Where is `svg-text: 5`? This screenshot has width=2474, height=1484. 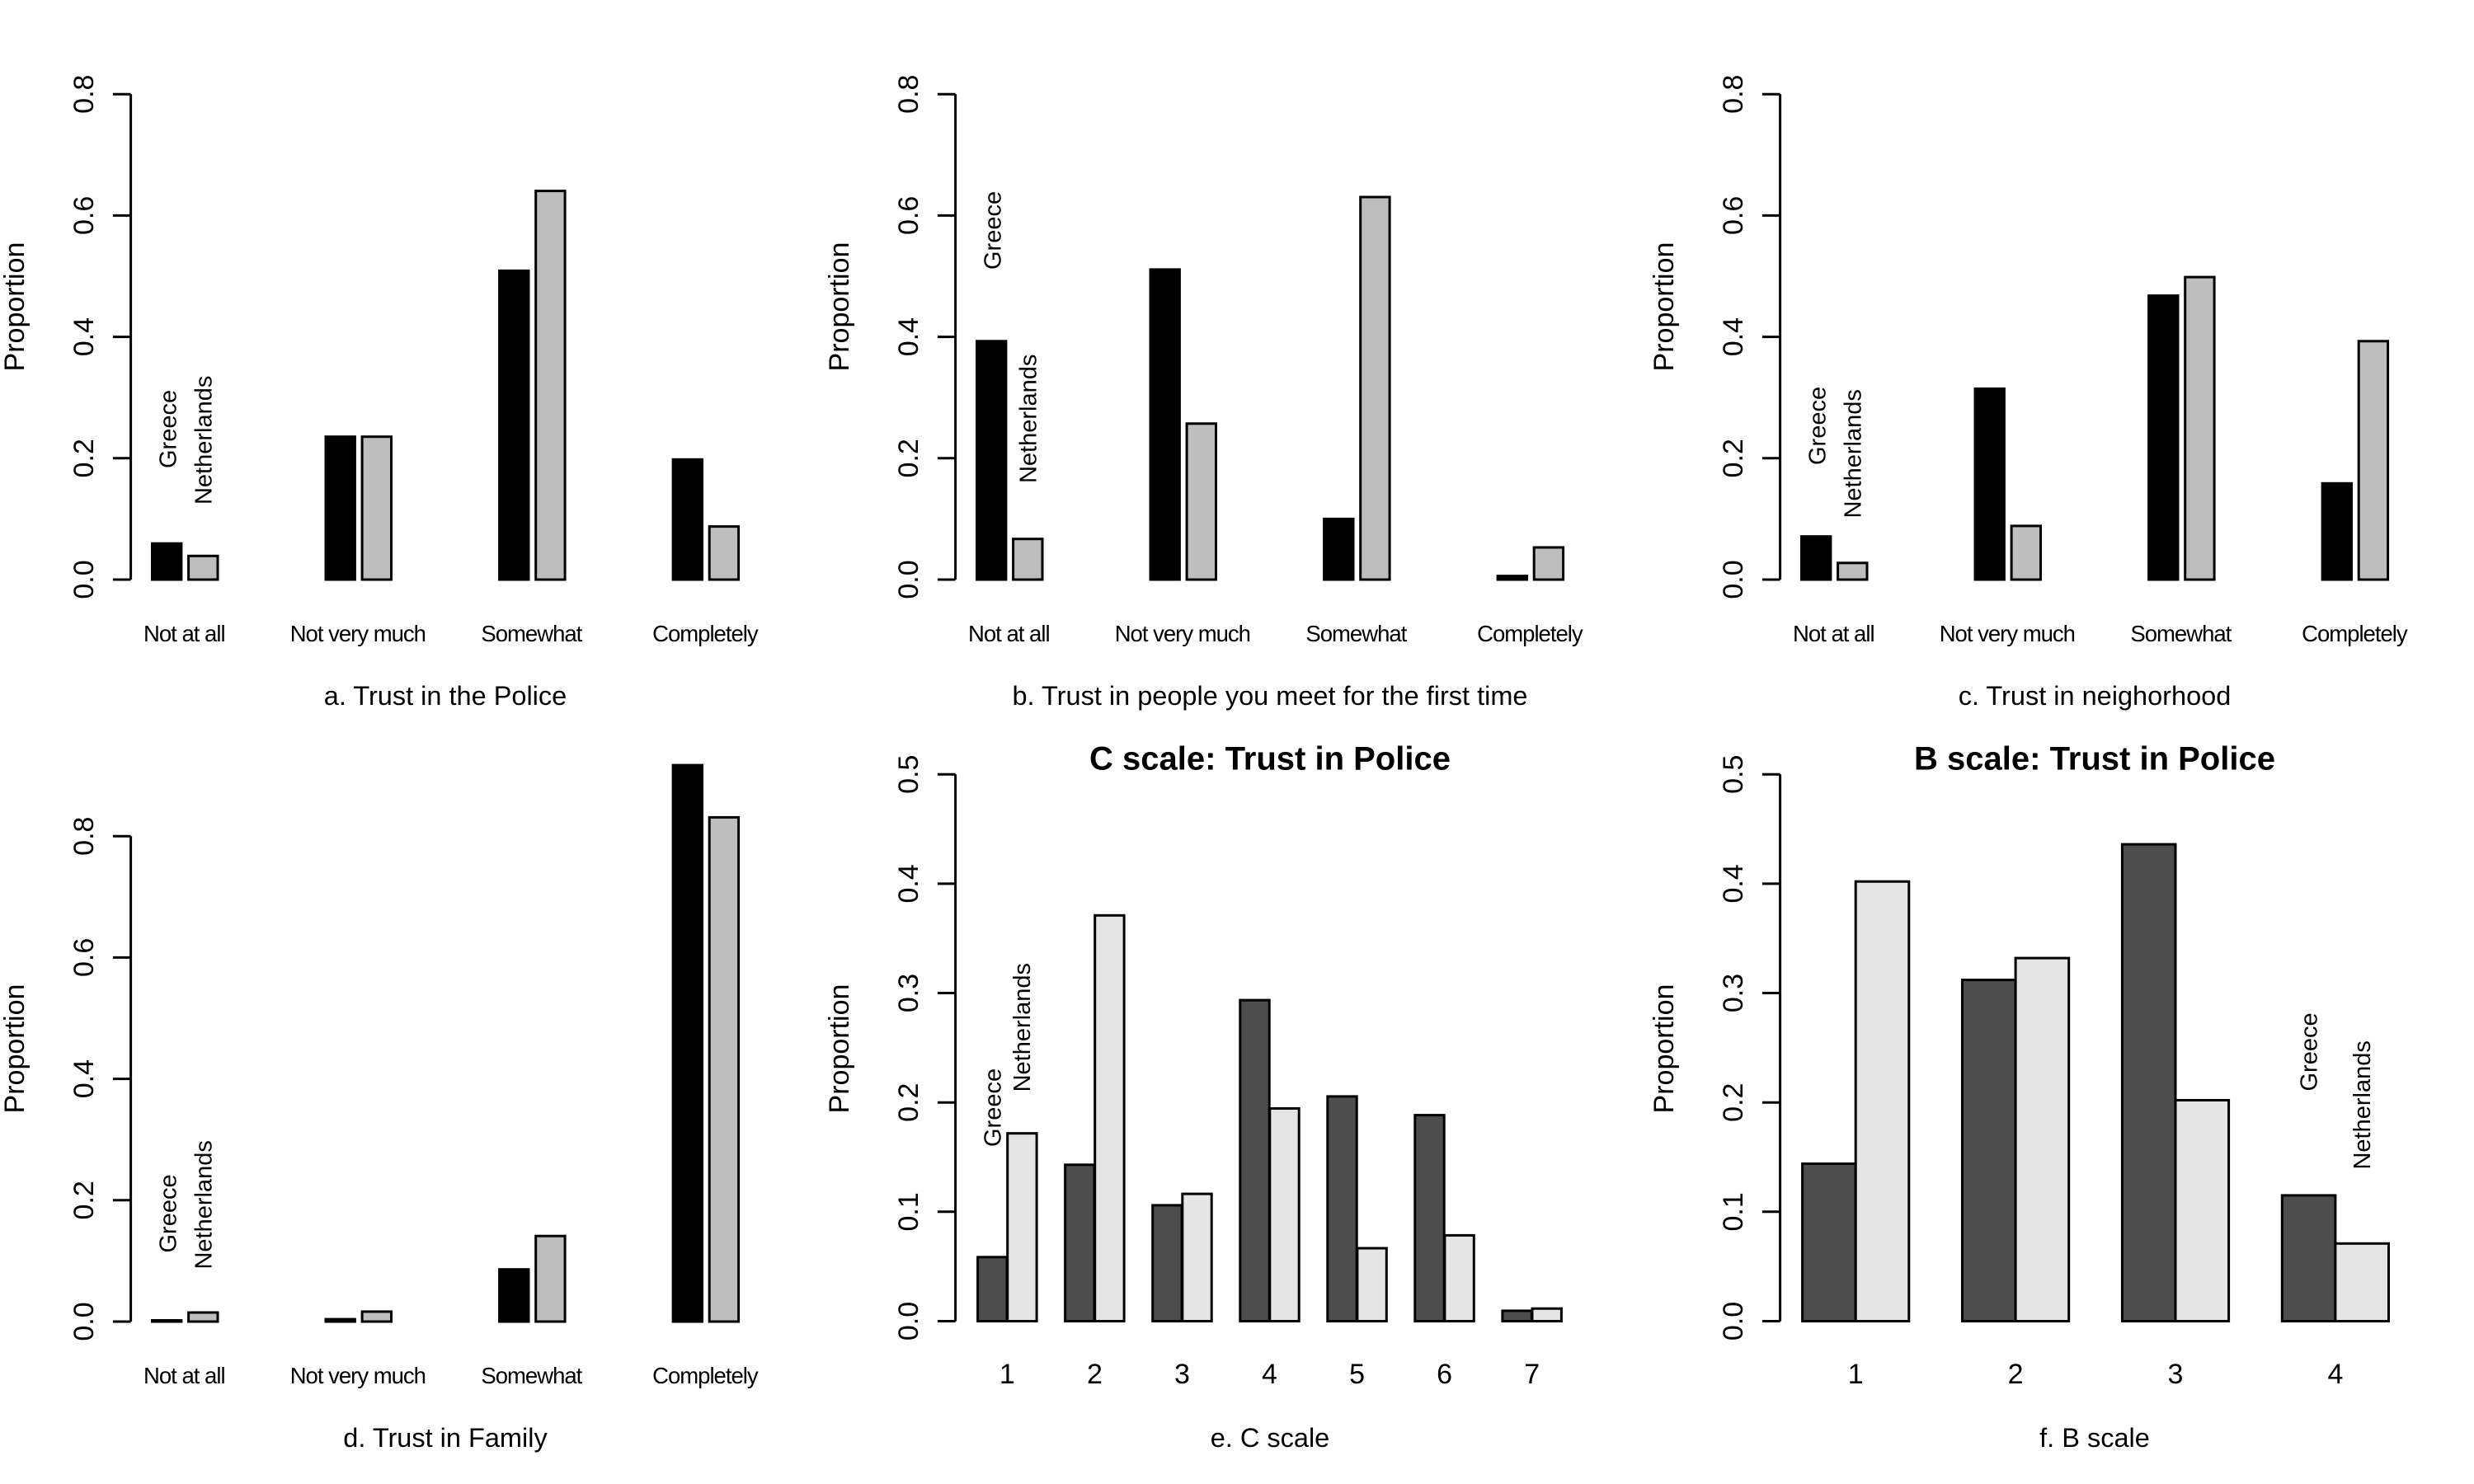 svg-text: 5 is located at coordinates (1357, 1374).